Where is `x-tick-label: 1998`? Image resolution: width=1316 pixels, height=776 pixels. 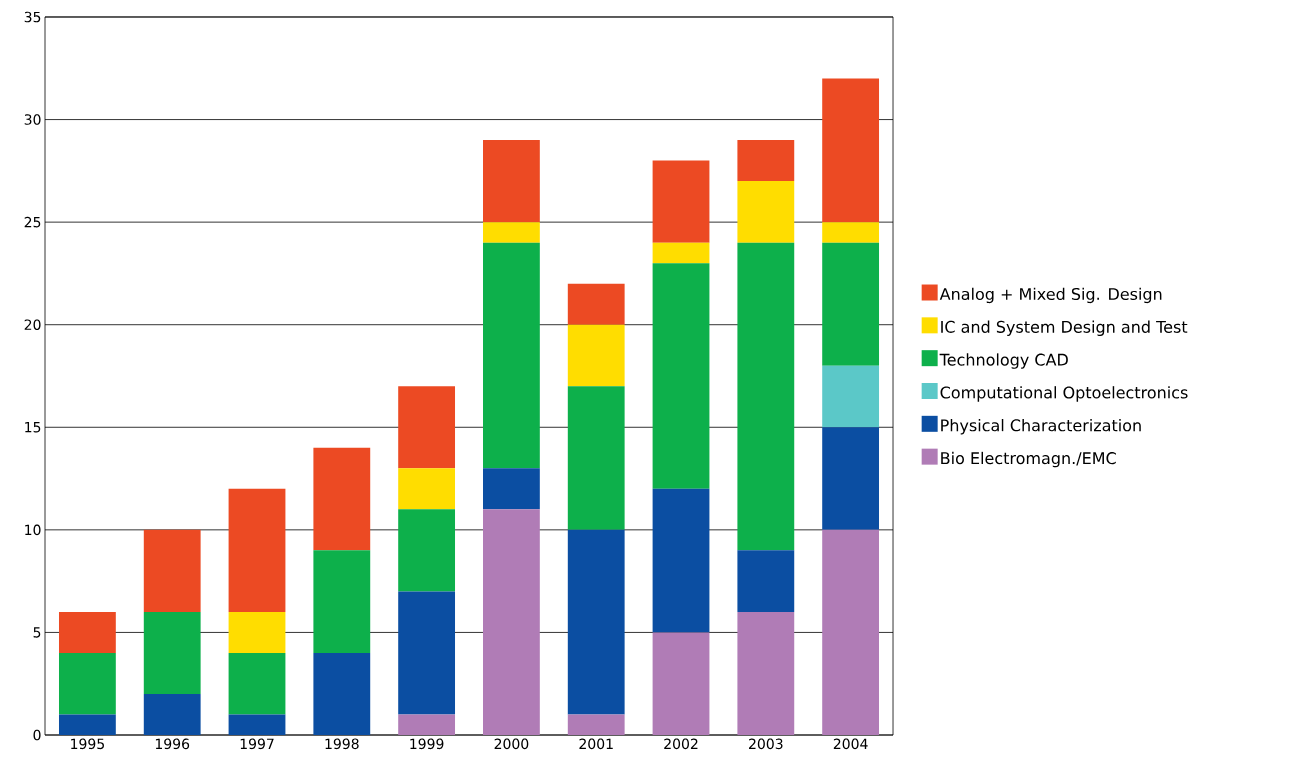
x-tick-label: 1998 is located at coordinates (342, 744).